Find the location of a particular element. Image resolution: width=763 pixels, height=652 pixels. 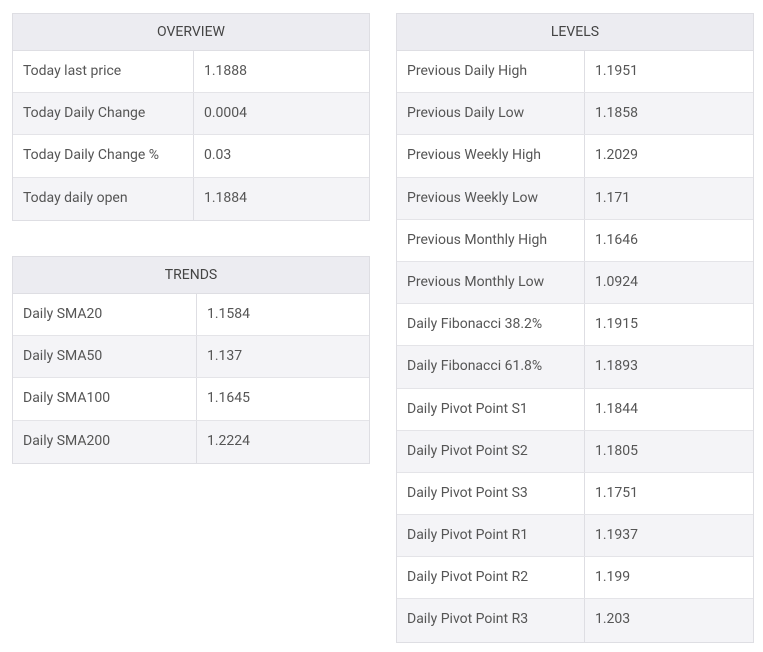

table-row: Today last price 1.1888 is located at coordinates (191, 72).